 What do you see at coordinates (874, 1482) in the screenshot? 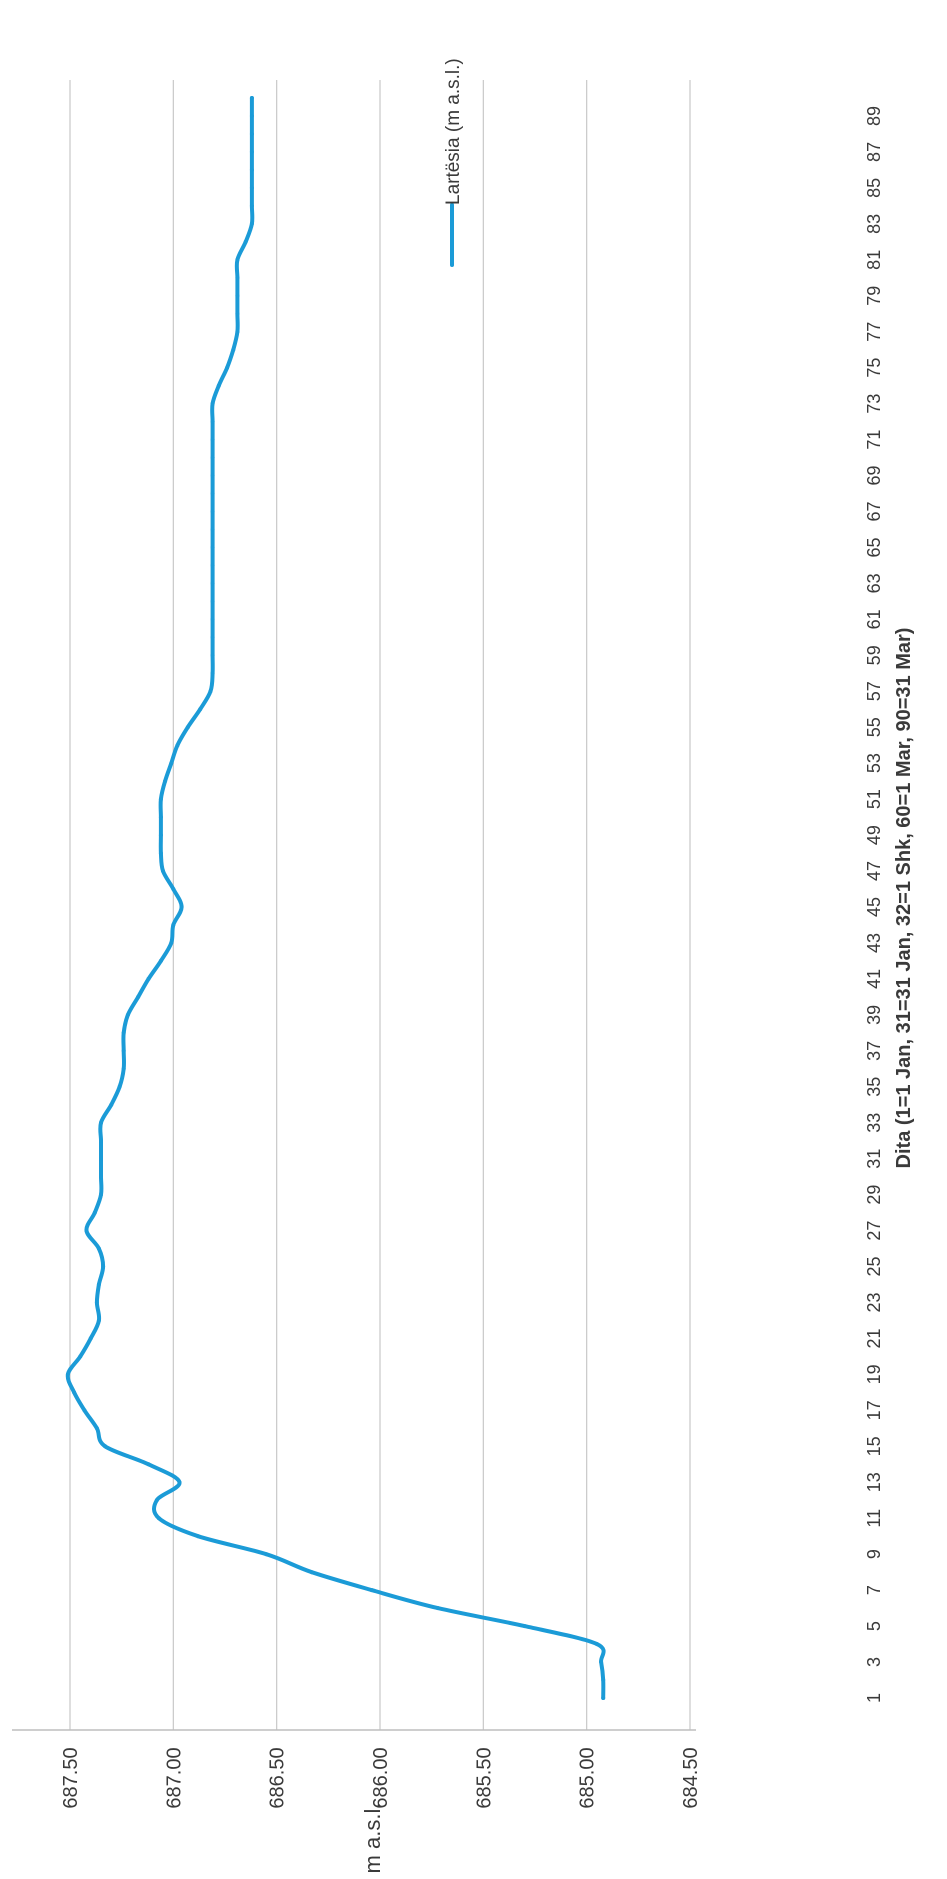
I see `x-tick-label: 13` at bounding box center [874, 1482].